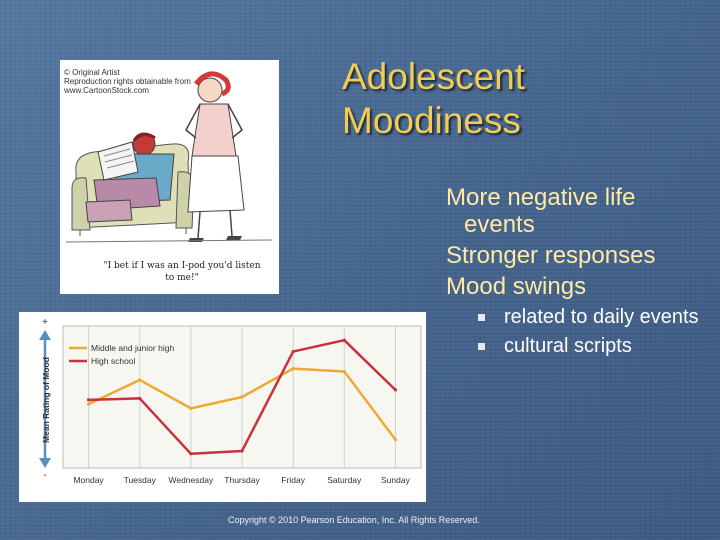  I want to click on x-tick-label-thursday: Thursday, so click(242, 480).